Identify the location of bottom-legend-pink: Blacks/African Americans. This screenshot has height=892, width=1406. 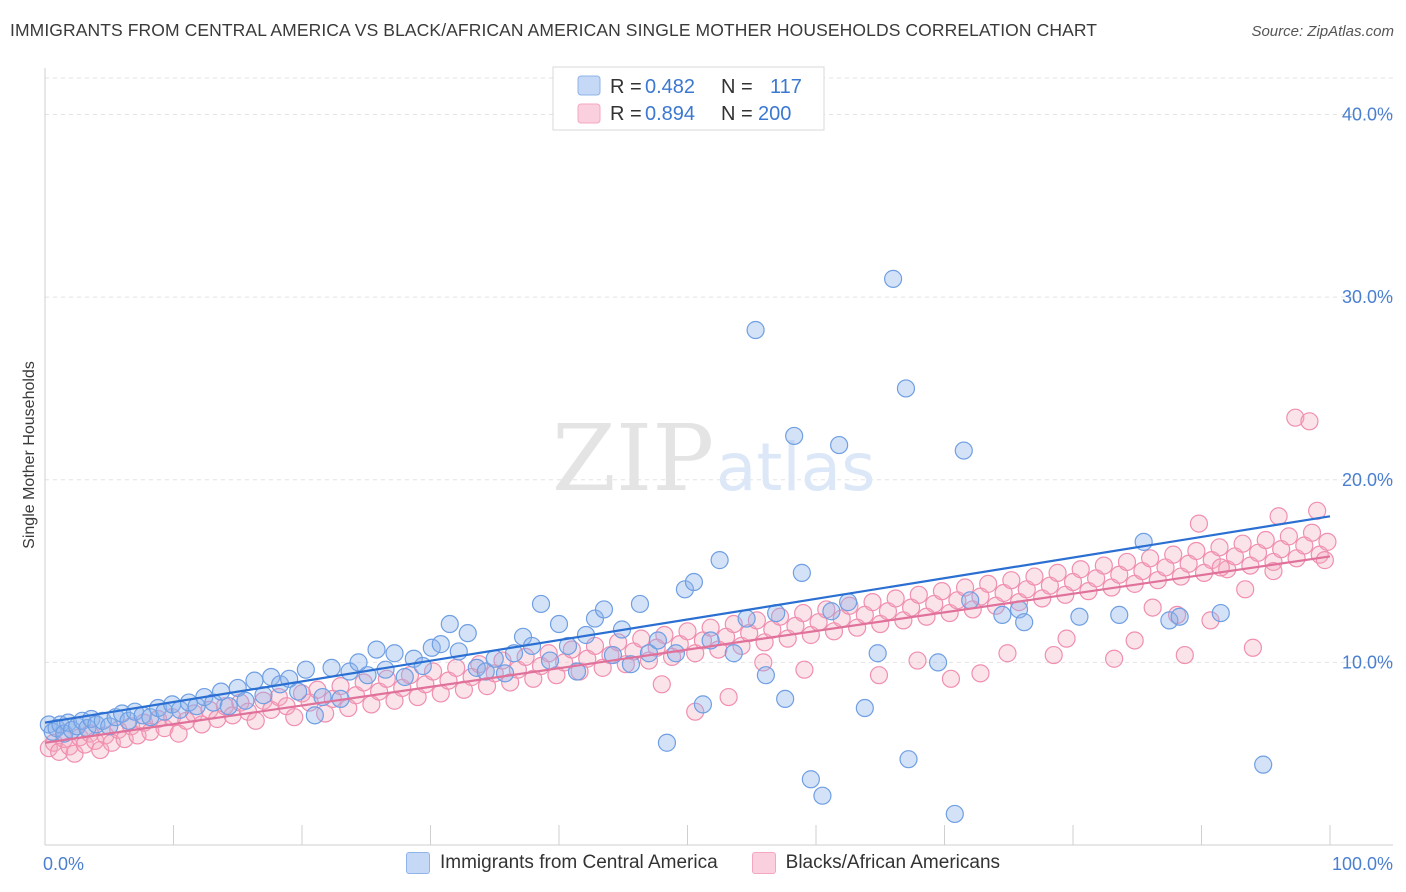
(875, 863).